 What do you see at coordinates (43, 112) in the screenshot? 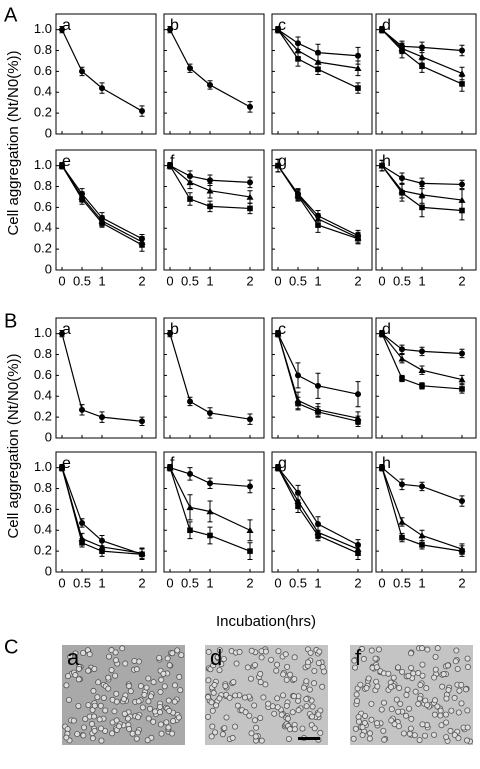
I see `y-tick-label: 0.2` at bounding box center [43, 112].